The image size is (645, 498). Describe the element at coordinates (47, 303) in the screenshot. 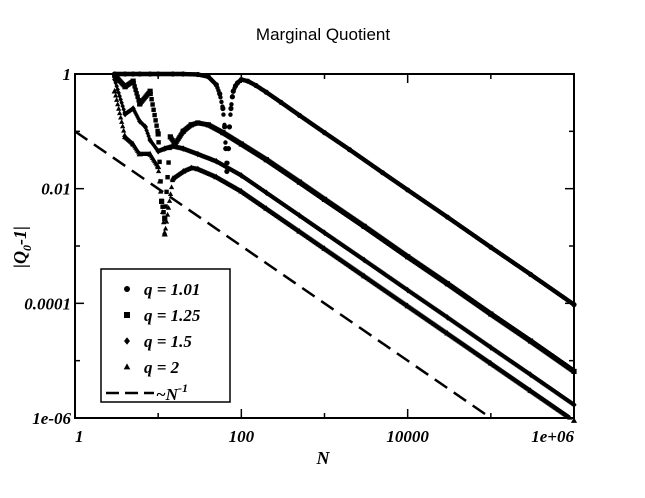

I see `y-tick-label: 0.0001` at that location.